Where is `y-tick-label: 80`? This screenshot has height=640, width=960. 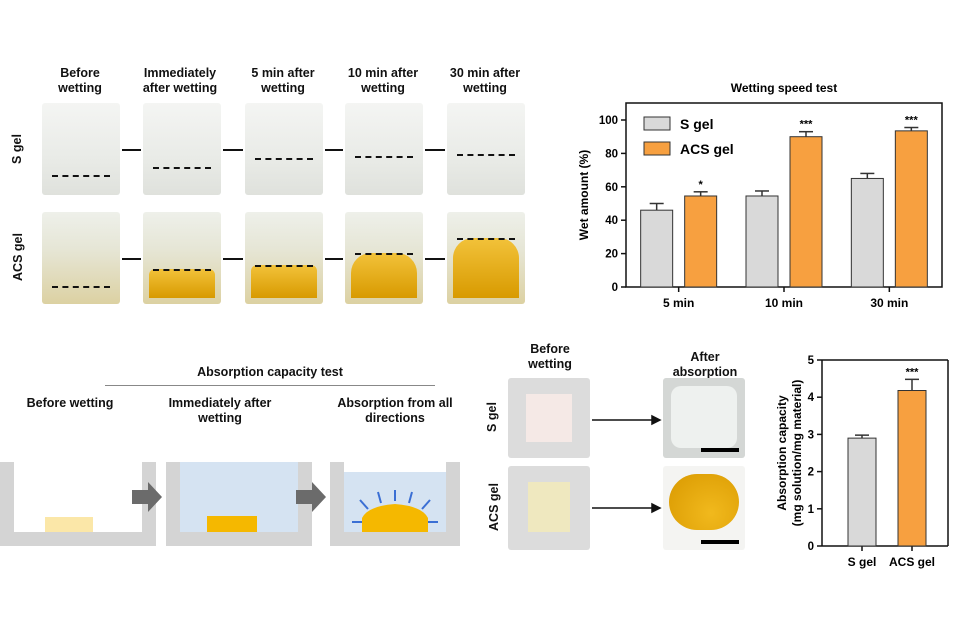
y-tick-label: 80 is located at coordinates (611, 154).